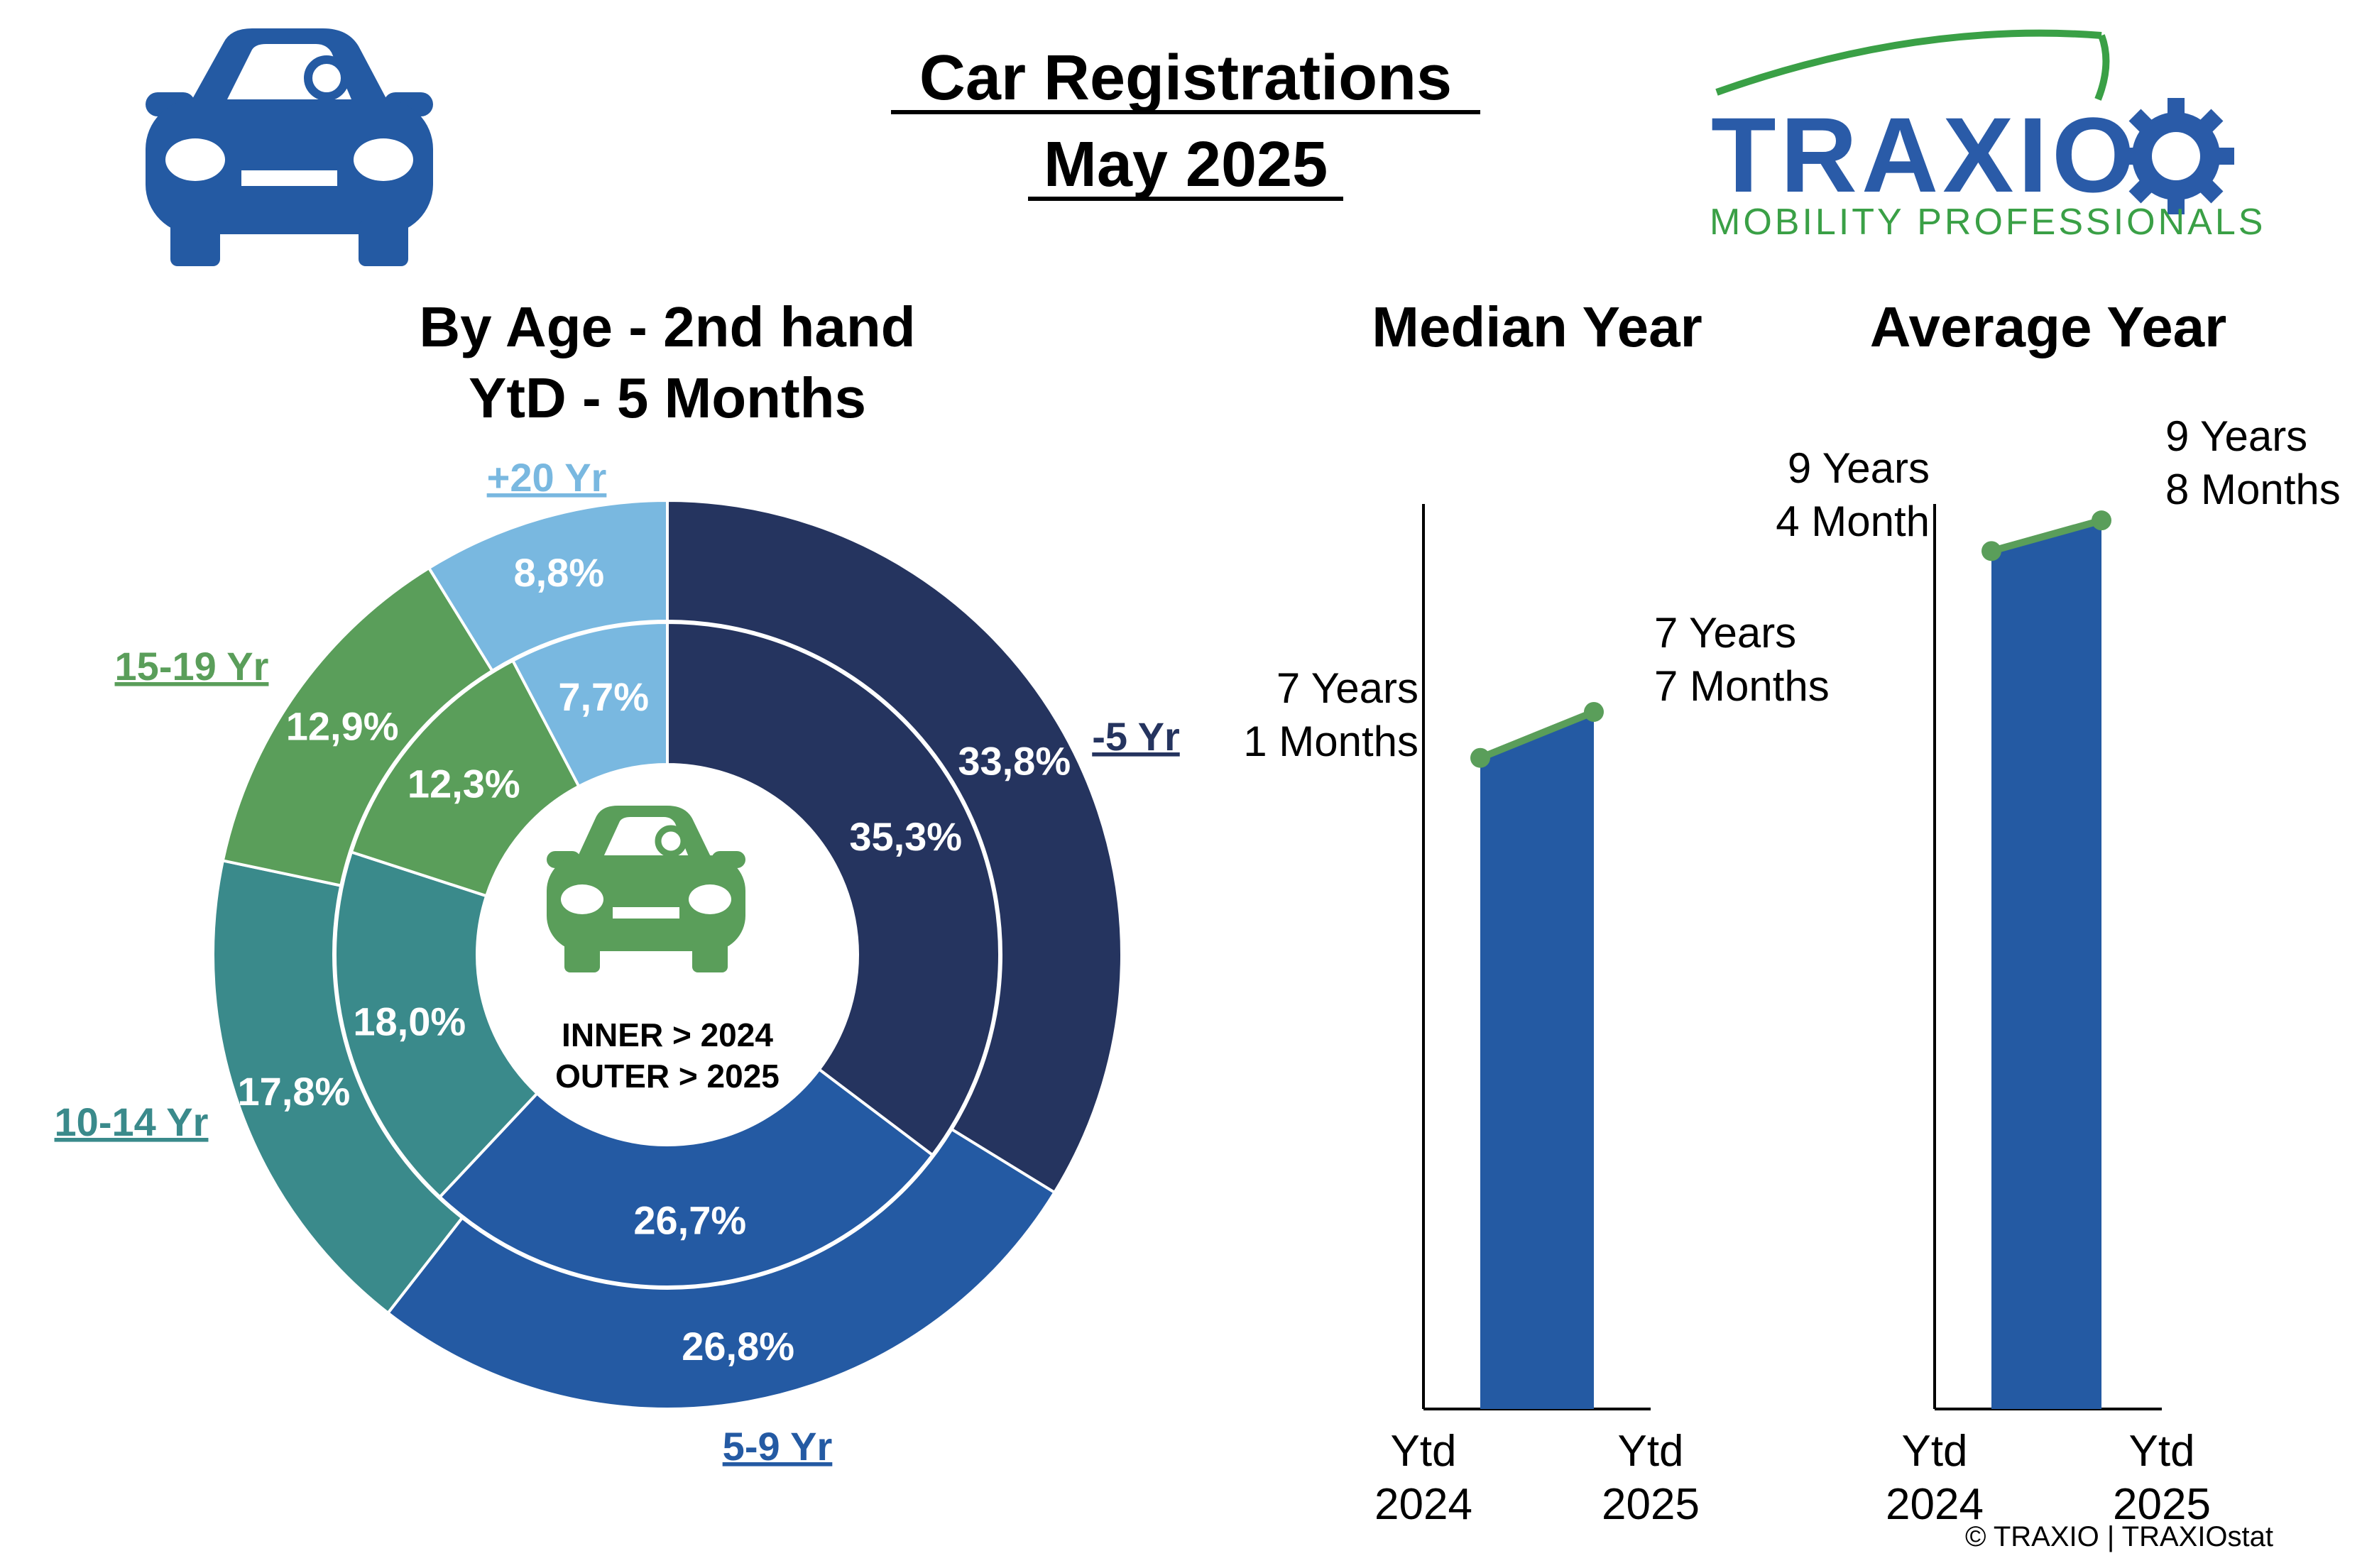 The image size is (2367, 1568). I want to click on legend-label-5-yr: -5 Yr, so click(1135, 736).